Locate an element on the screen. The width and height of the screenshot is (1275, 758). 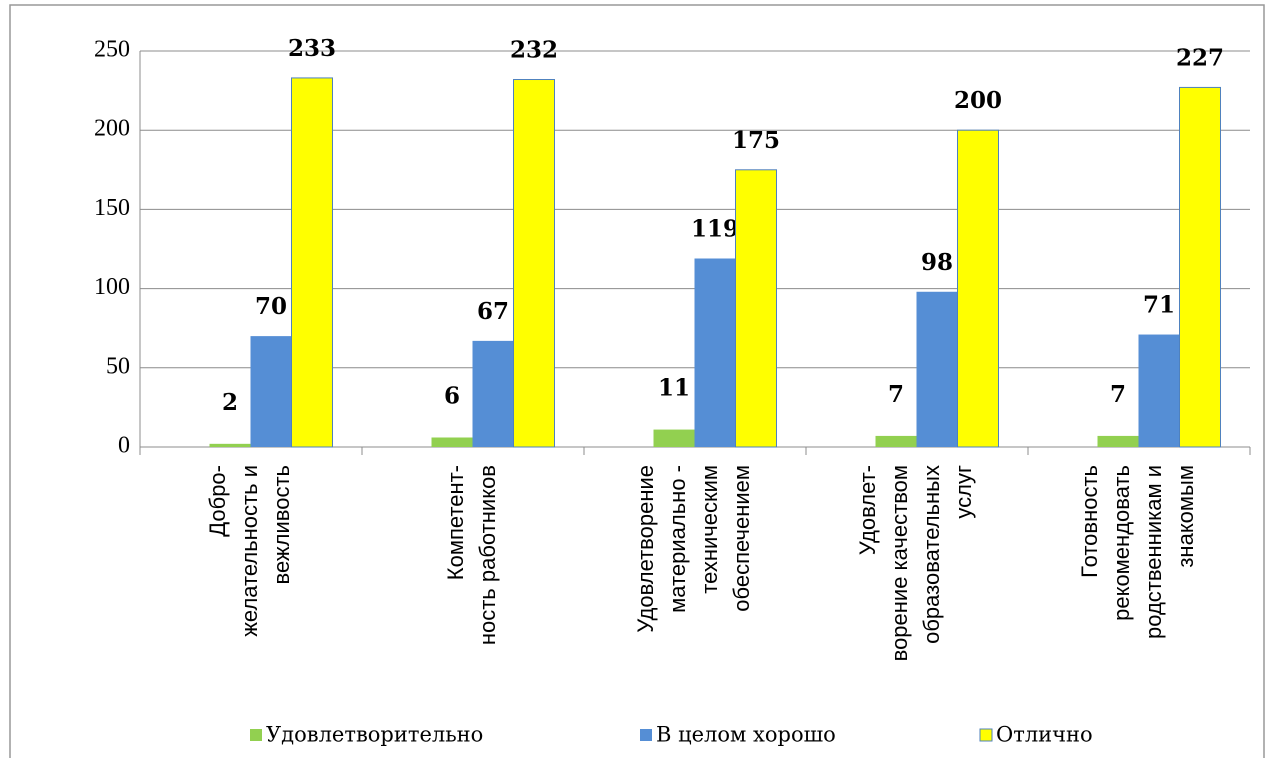
value-label: 98 is located at coordinates (937, 262).